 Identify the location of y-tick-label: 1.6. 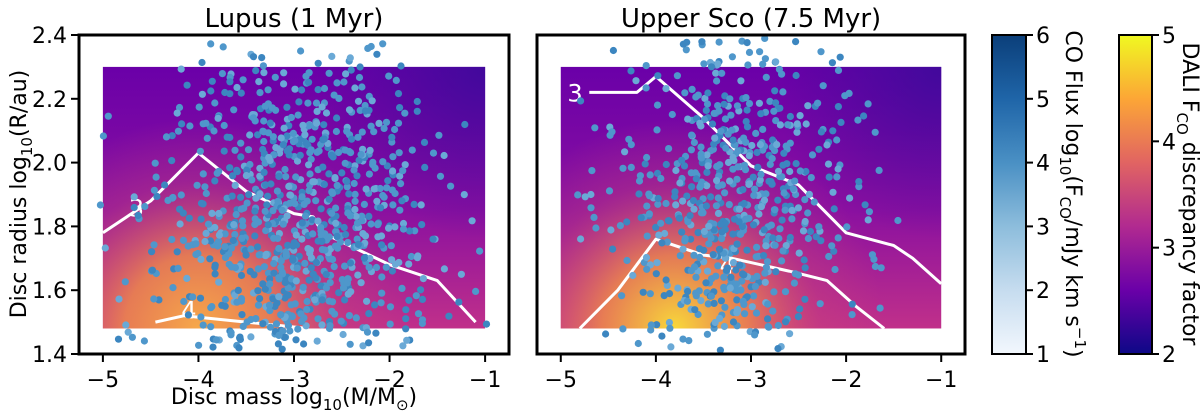
(49, 291).